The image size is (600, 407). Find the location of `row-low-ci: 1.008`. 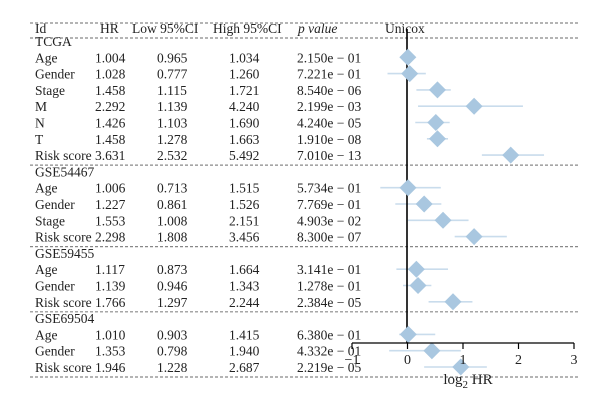

row-low-ci: 1.008 is located at coordinates (172, 220).